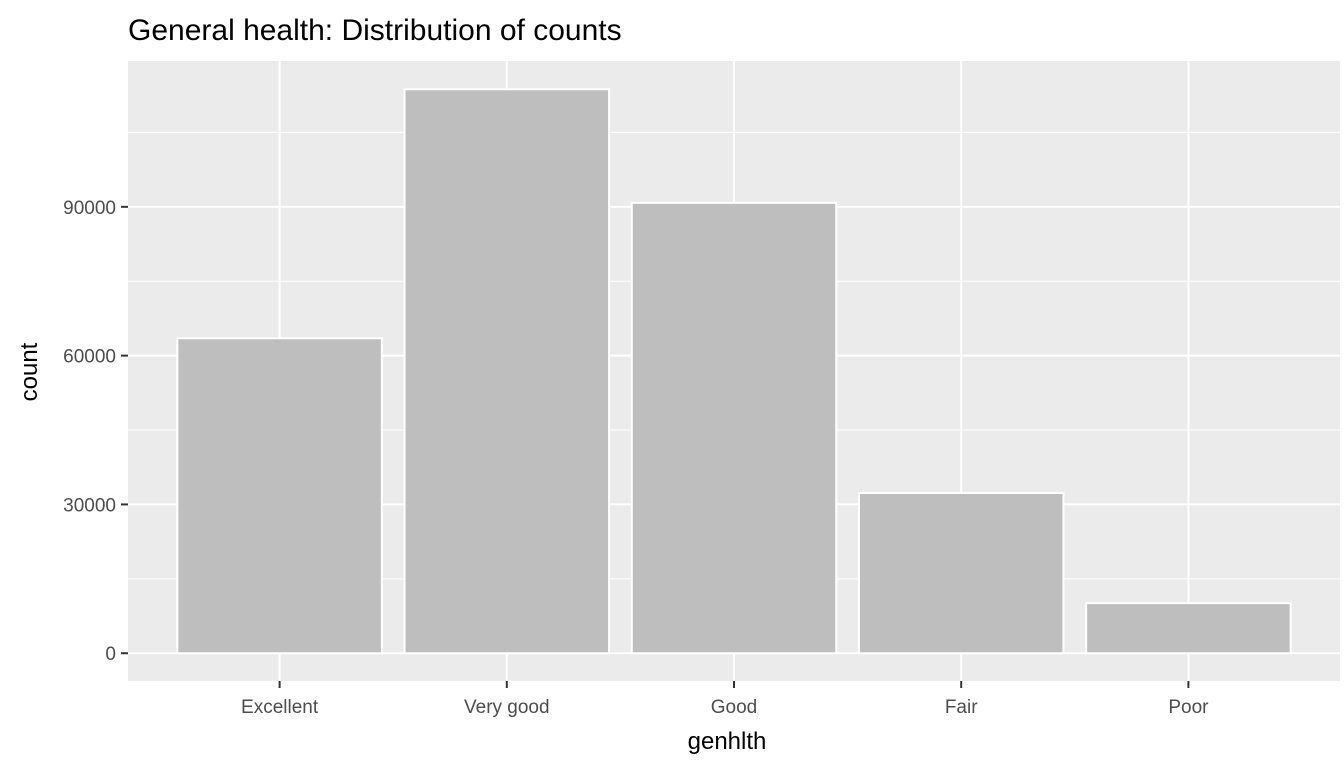 The height and width of the screenshot is (768, 1344). Describe the element at coordinates (95, 431) in the screenshot. I see `y-axis: 0 30000 60000 90000` at that location.